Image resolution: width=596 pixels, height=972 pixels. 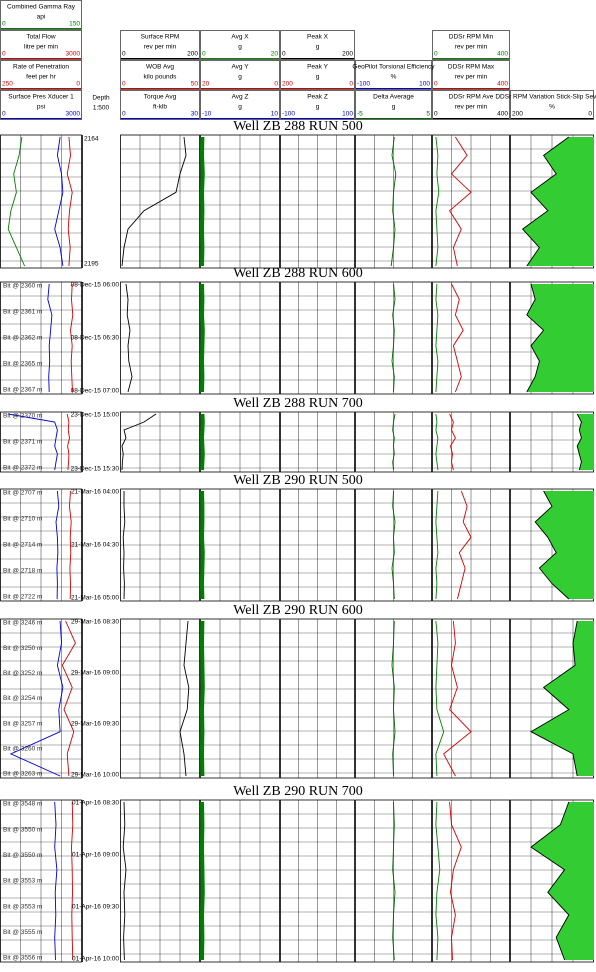 I want to click on time-label: 21-Mar-16 04:30, so click(x=95, y=545).